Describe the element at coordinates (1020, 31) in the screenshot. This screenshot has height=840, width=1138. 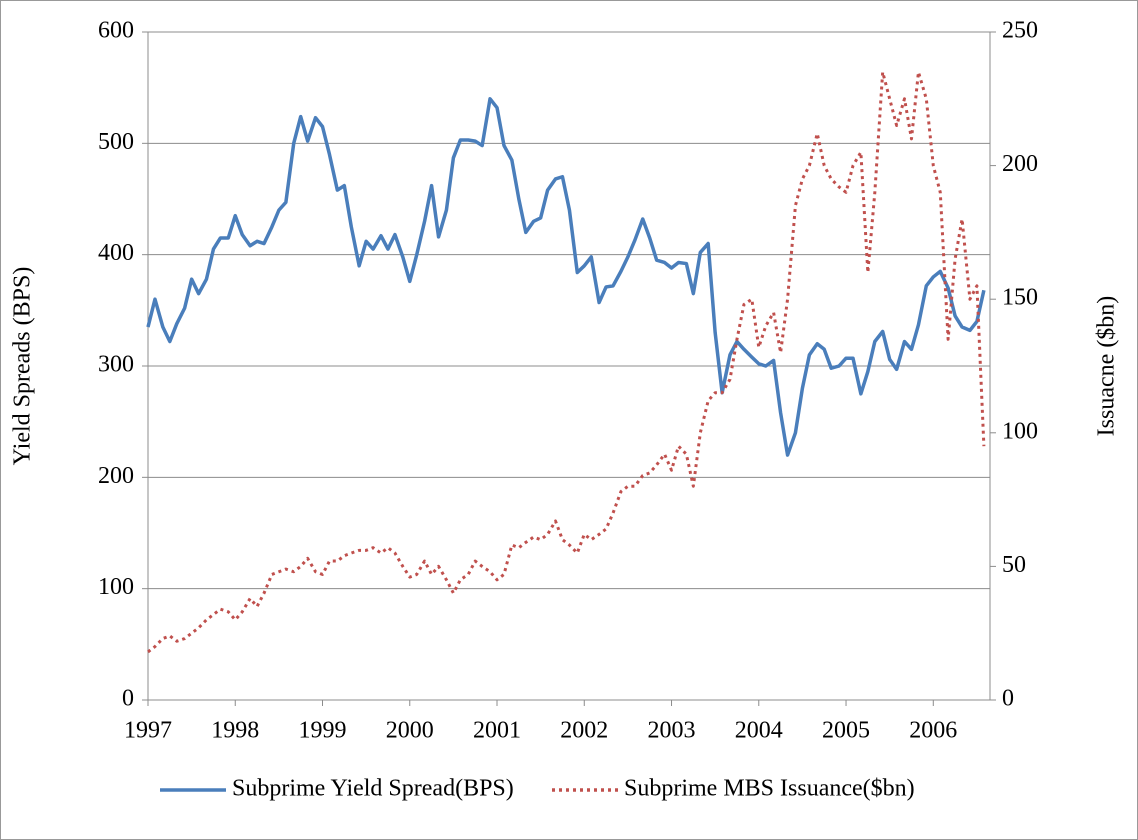
I see `y2-tick-label: 250` at that location.